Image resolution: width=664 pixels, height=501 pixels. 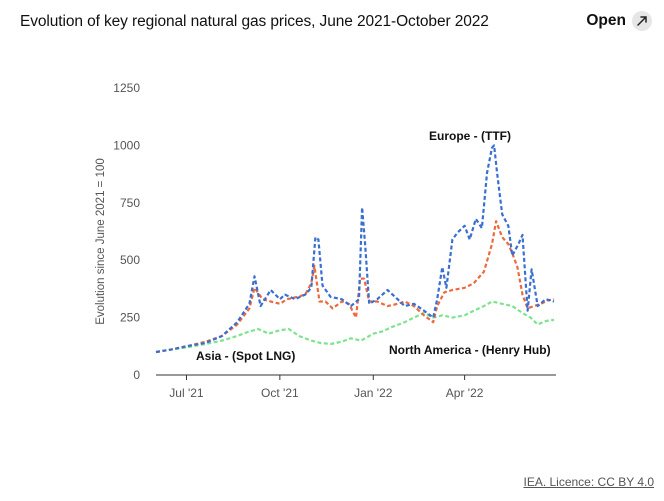 What do you see at coordinates (245, 356) in the screenshot?
I see `series-annotation: Asia - (Spot LNG)` at bounding box center [245, 356].